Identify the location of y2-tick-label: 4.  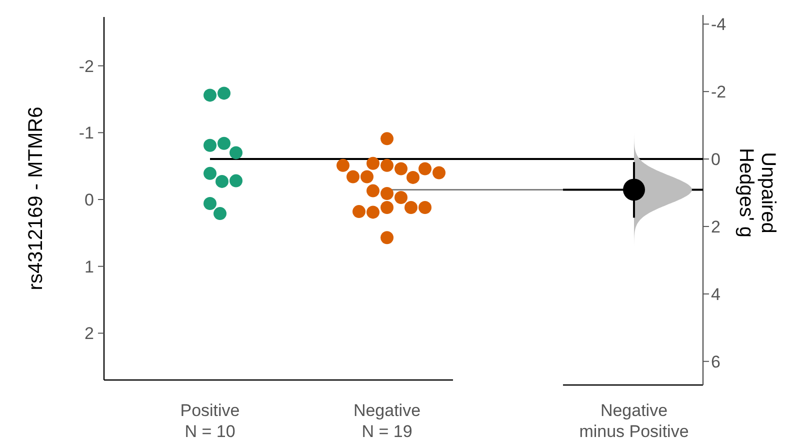
(715, 294).